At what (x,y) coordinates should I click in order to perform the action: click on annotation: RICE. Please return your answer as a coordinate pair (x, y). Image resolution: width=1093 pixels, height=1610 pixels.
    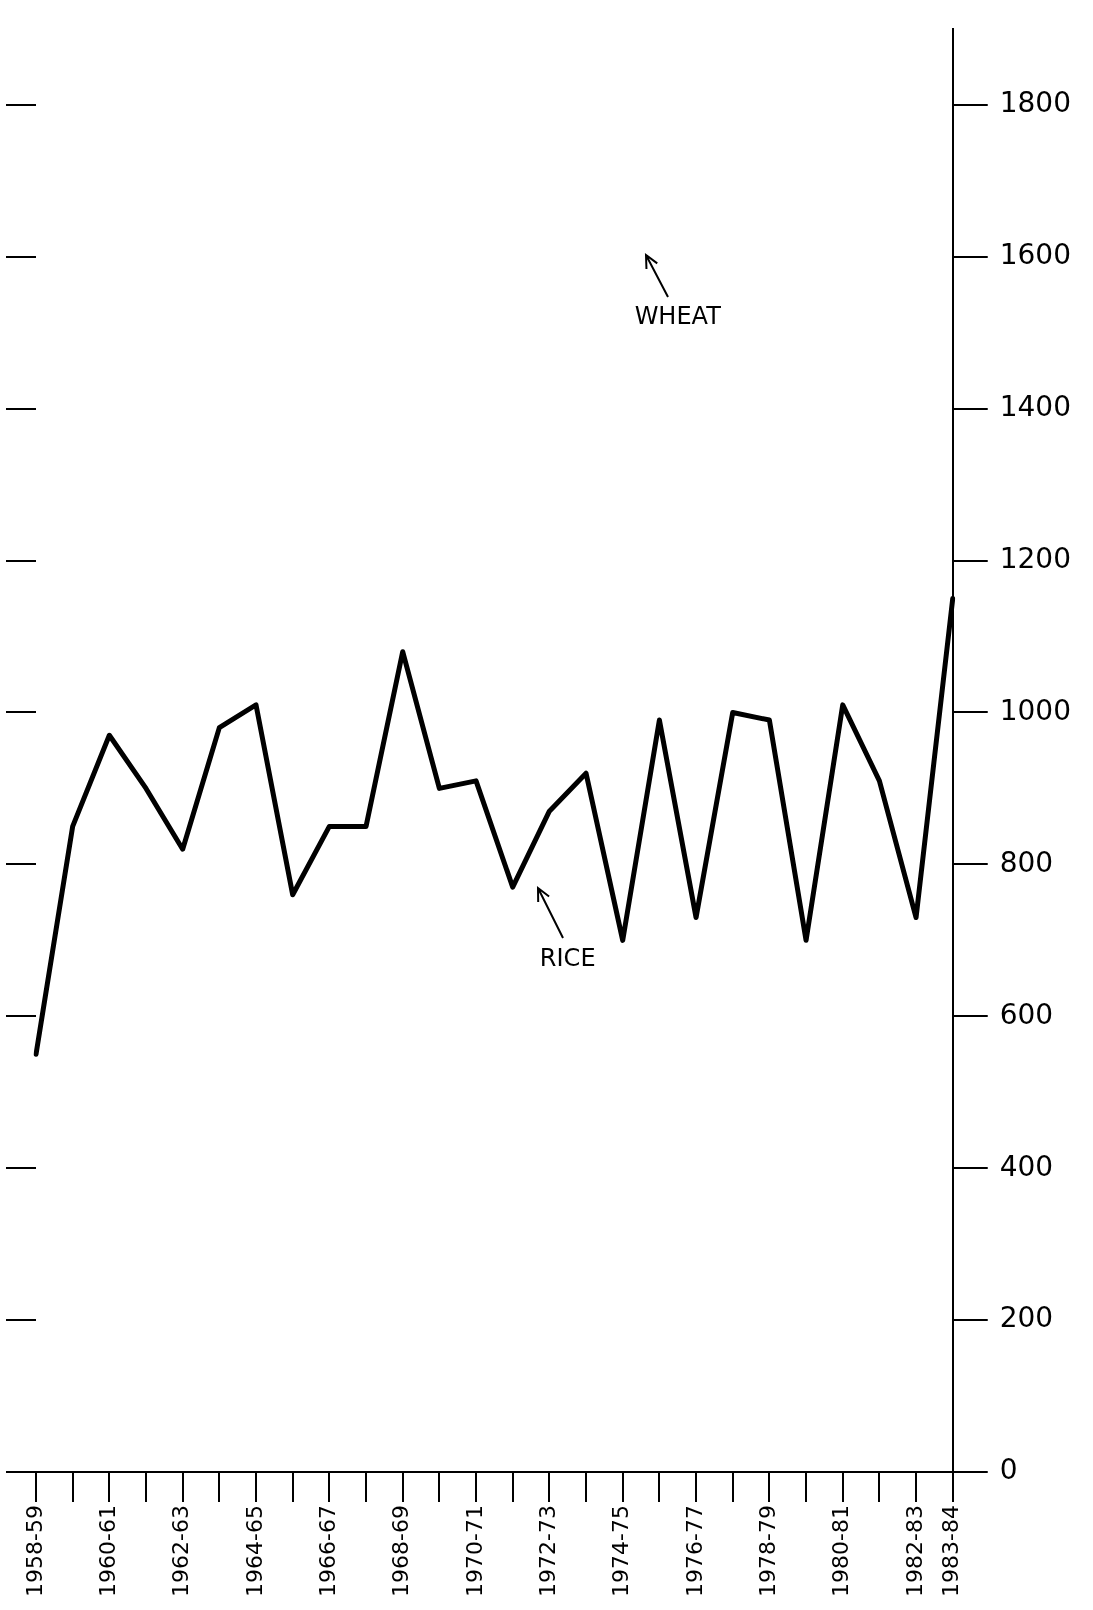
    Looking at the image, I should click on (567, 957).